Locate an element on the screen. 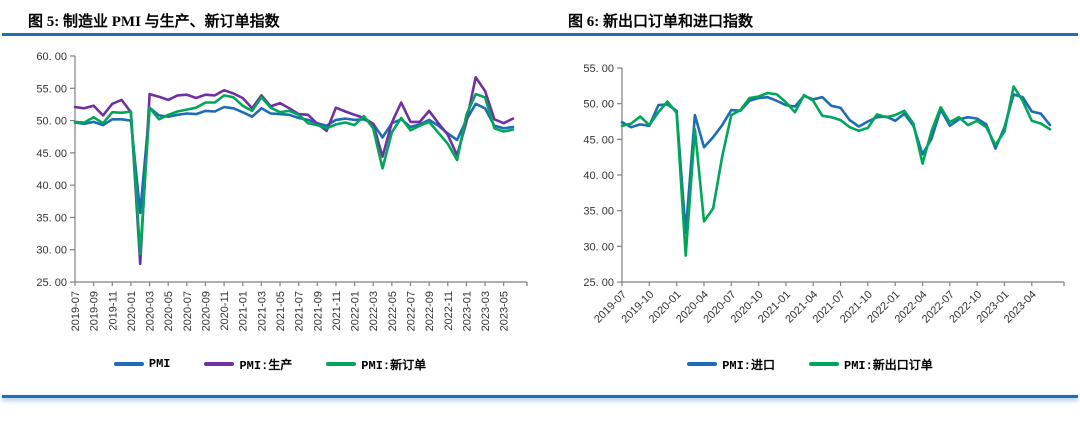 The width and height of the screenshot is (1080, 436). x-axis-tick-label: 2022-07 is located at coordinates (411, 311).